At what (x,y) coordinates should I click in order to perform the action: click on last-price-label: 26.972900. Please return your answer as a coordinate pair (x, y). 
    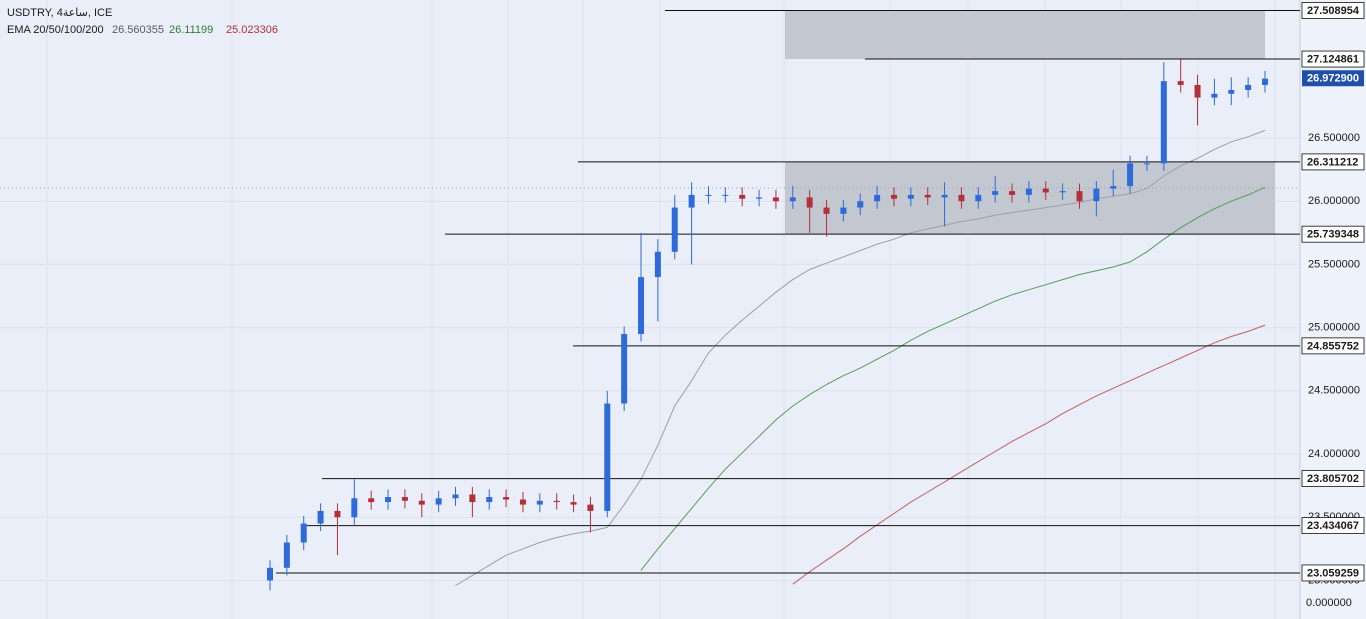
    Looking at the image, I should click on (1333, 79).